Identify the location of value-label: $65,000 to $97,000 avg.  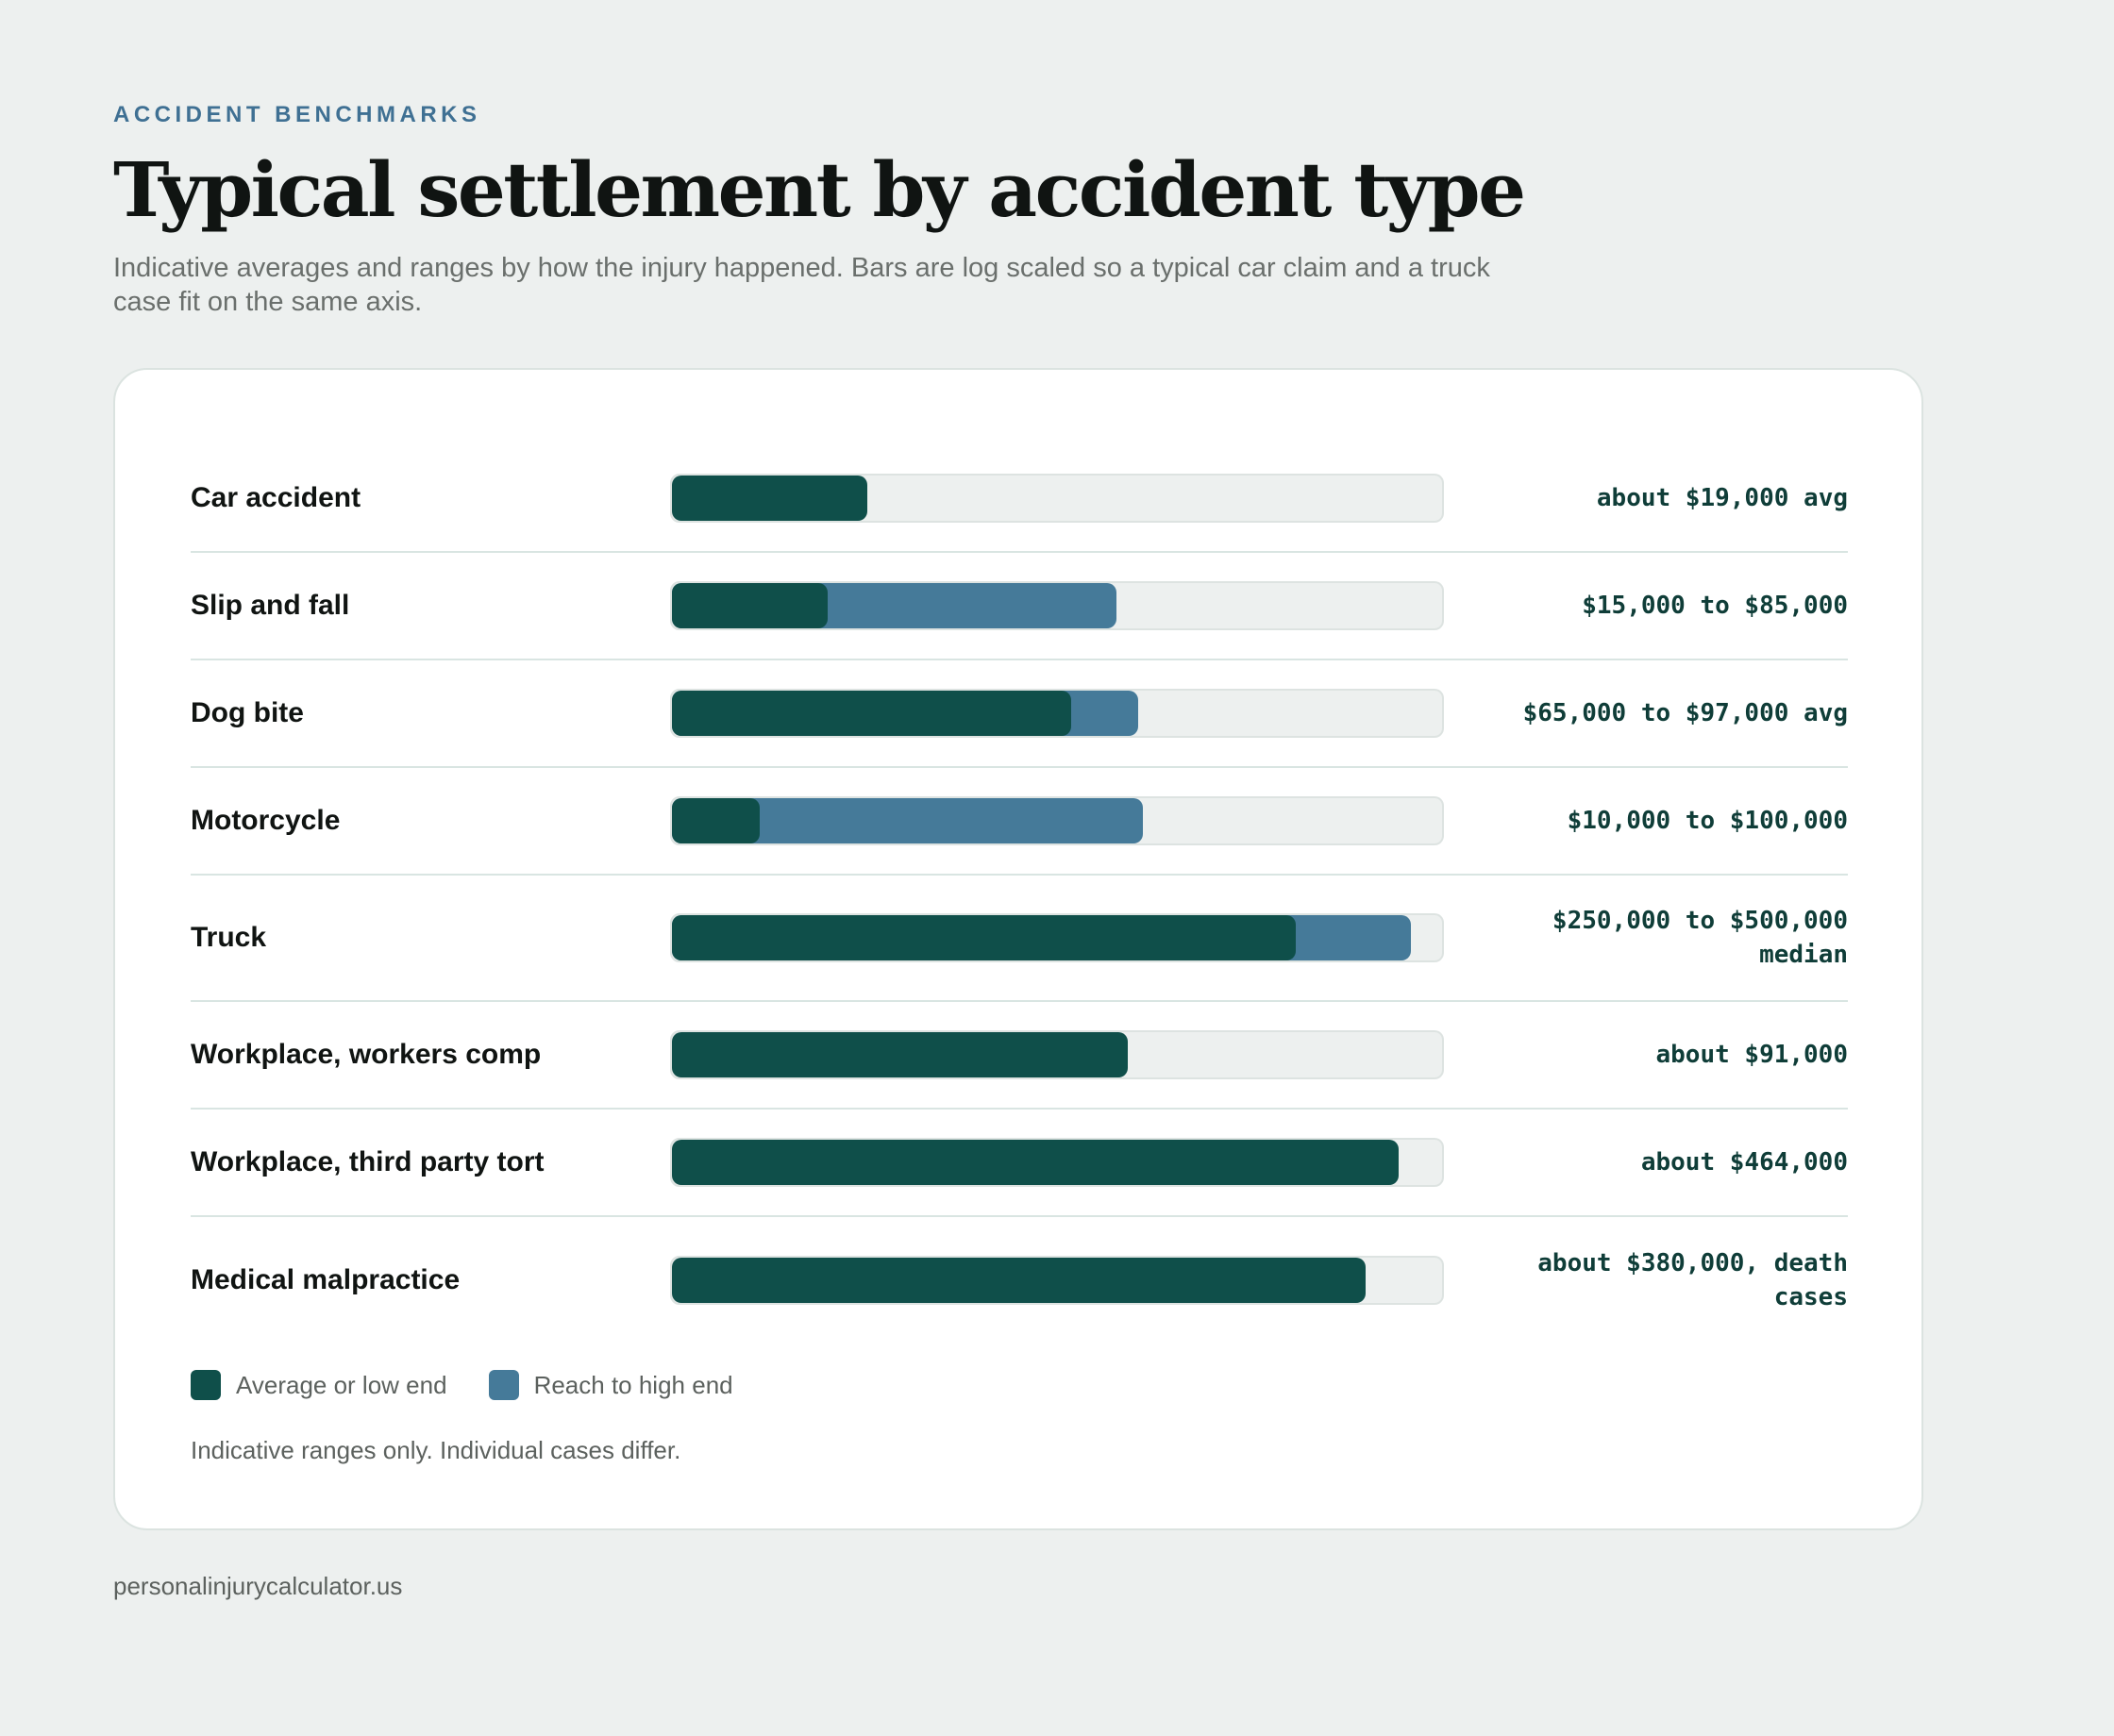
(1685, 713).